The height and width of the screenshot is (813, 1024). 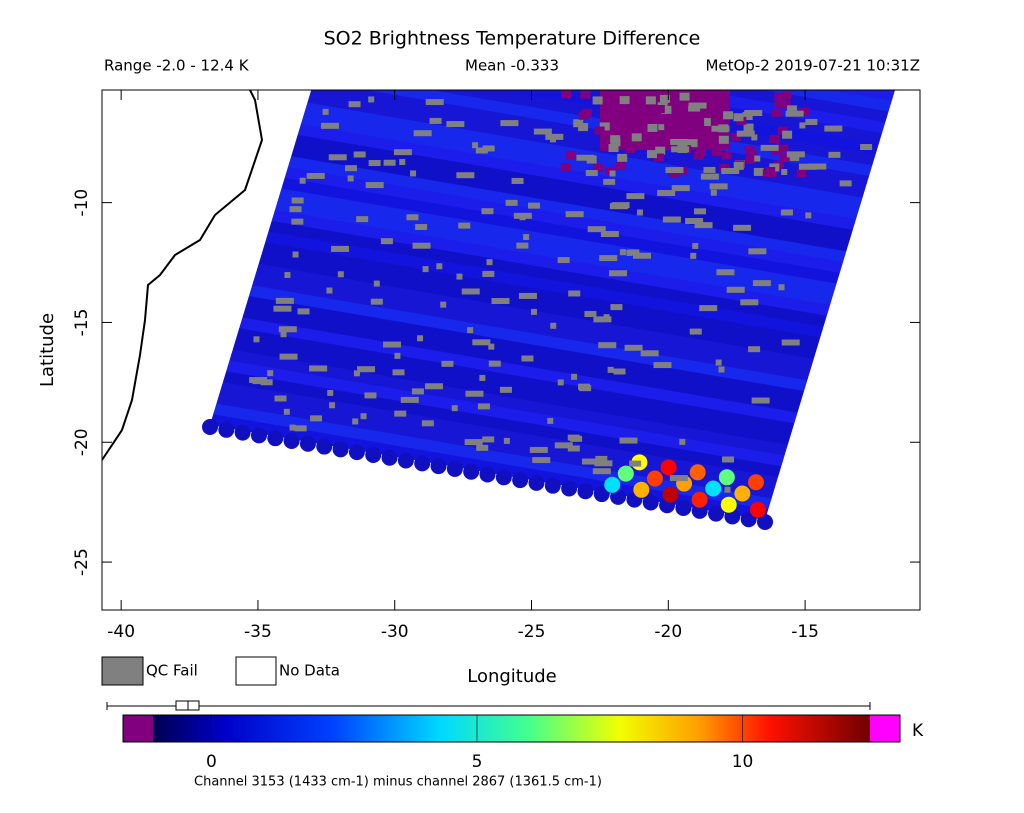 I want to click on legend-label: No Data, so click(x=309, y=671).